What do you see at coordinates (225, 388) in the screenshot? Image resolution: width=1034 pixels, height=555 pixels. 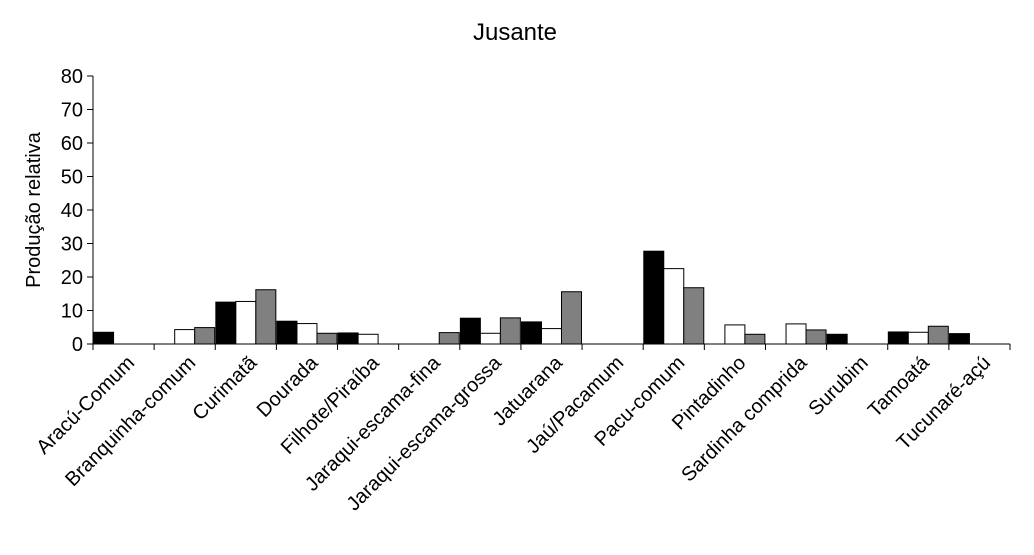 I see `x-tick-label: Curimatã` at bounding box center [225, 388].